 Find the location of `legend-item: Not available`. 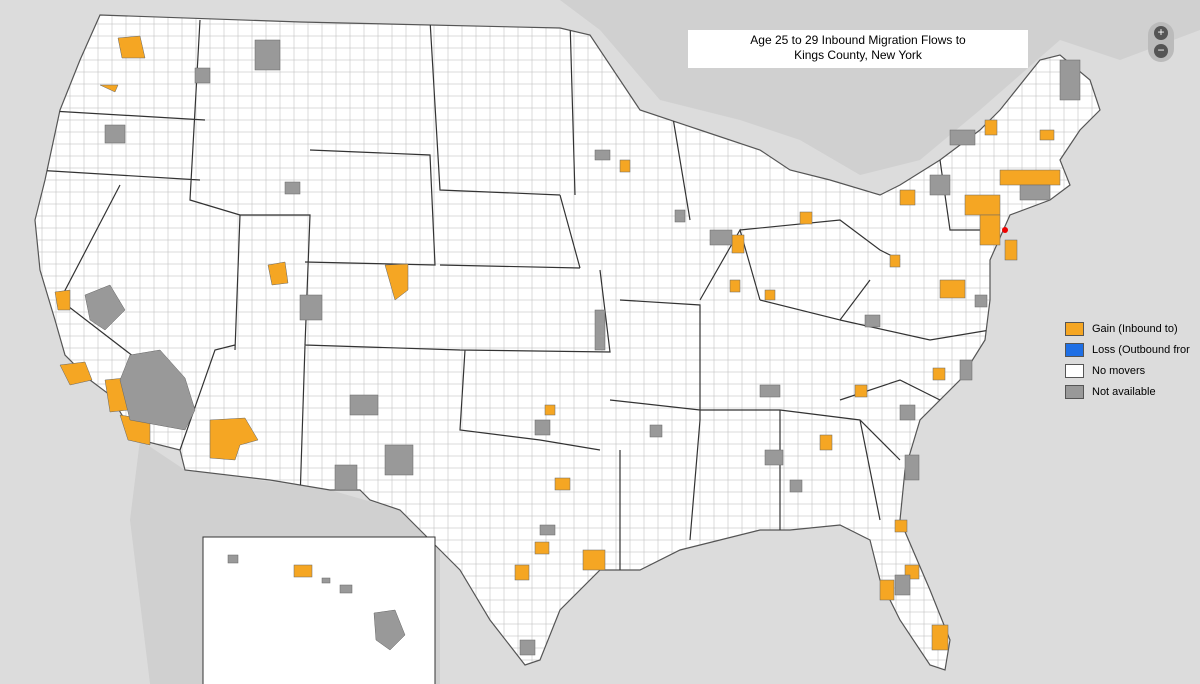

legend-item: Not available is located at coordinates (1132, 391).